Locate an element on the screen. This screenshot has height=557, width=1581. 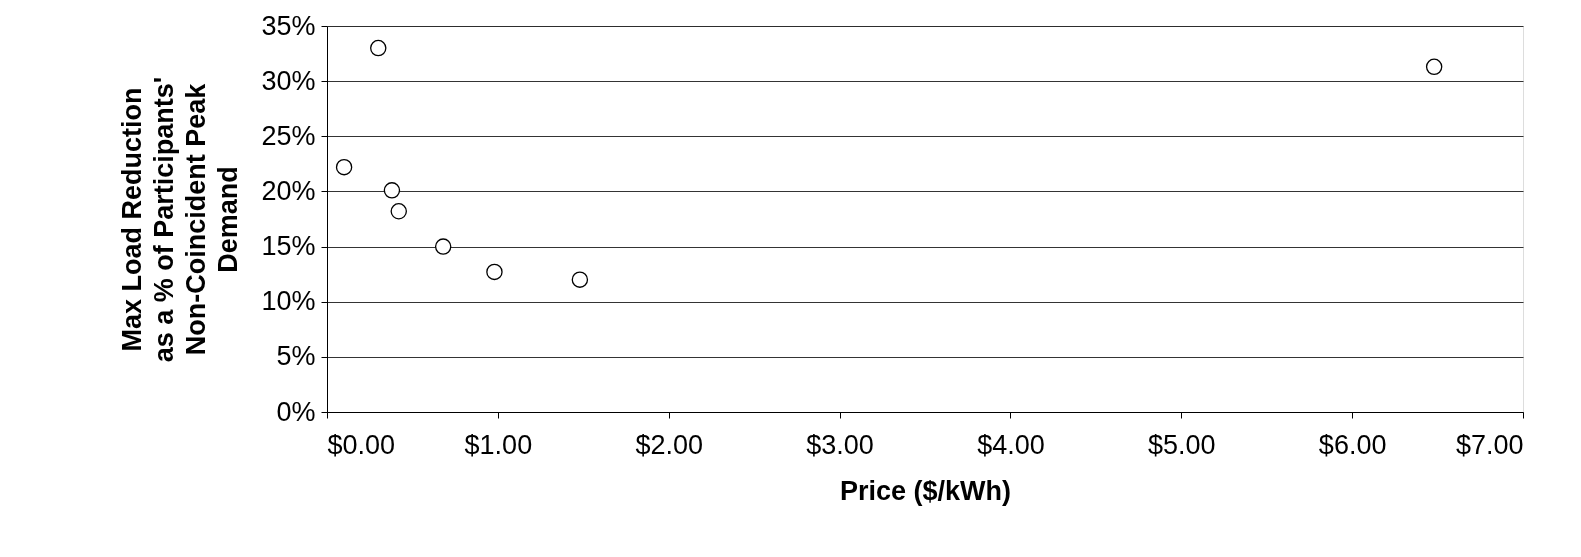
x-axis-title: Price ($/kWh) is located at coordinates (925, 490).